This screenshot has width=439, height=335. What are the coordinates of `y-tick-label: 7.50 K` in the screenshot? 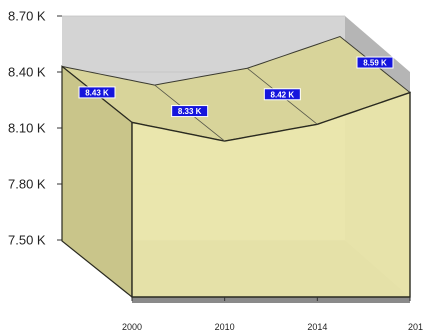 It's located at (27, 240).